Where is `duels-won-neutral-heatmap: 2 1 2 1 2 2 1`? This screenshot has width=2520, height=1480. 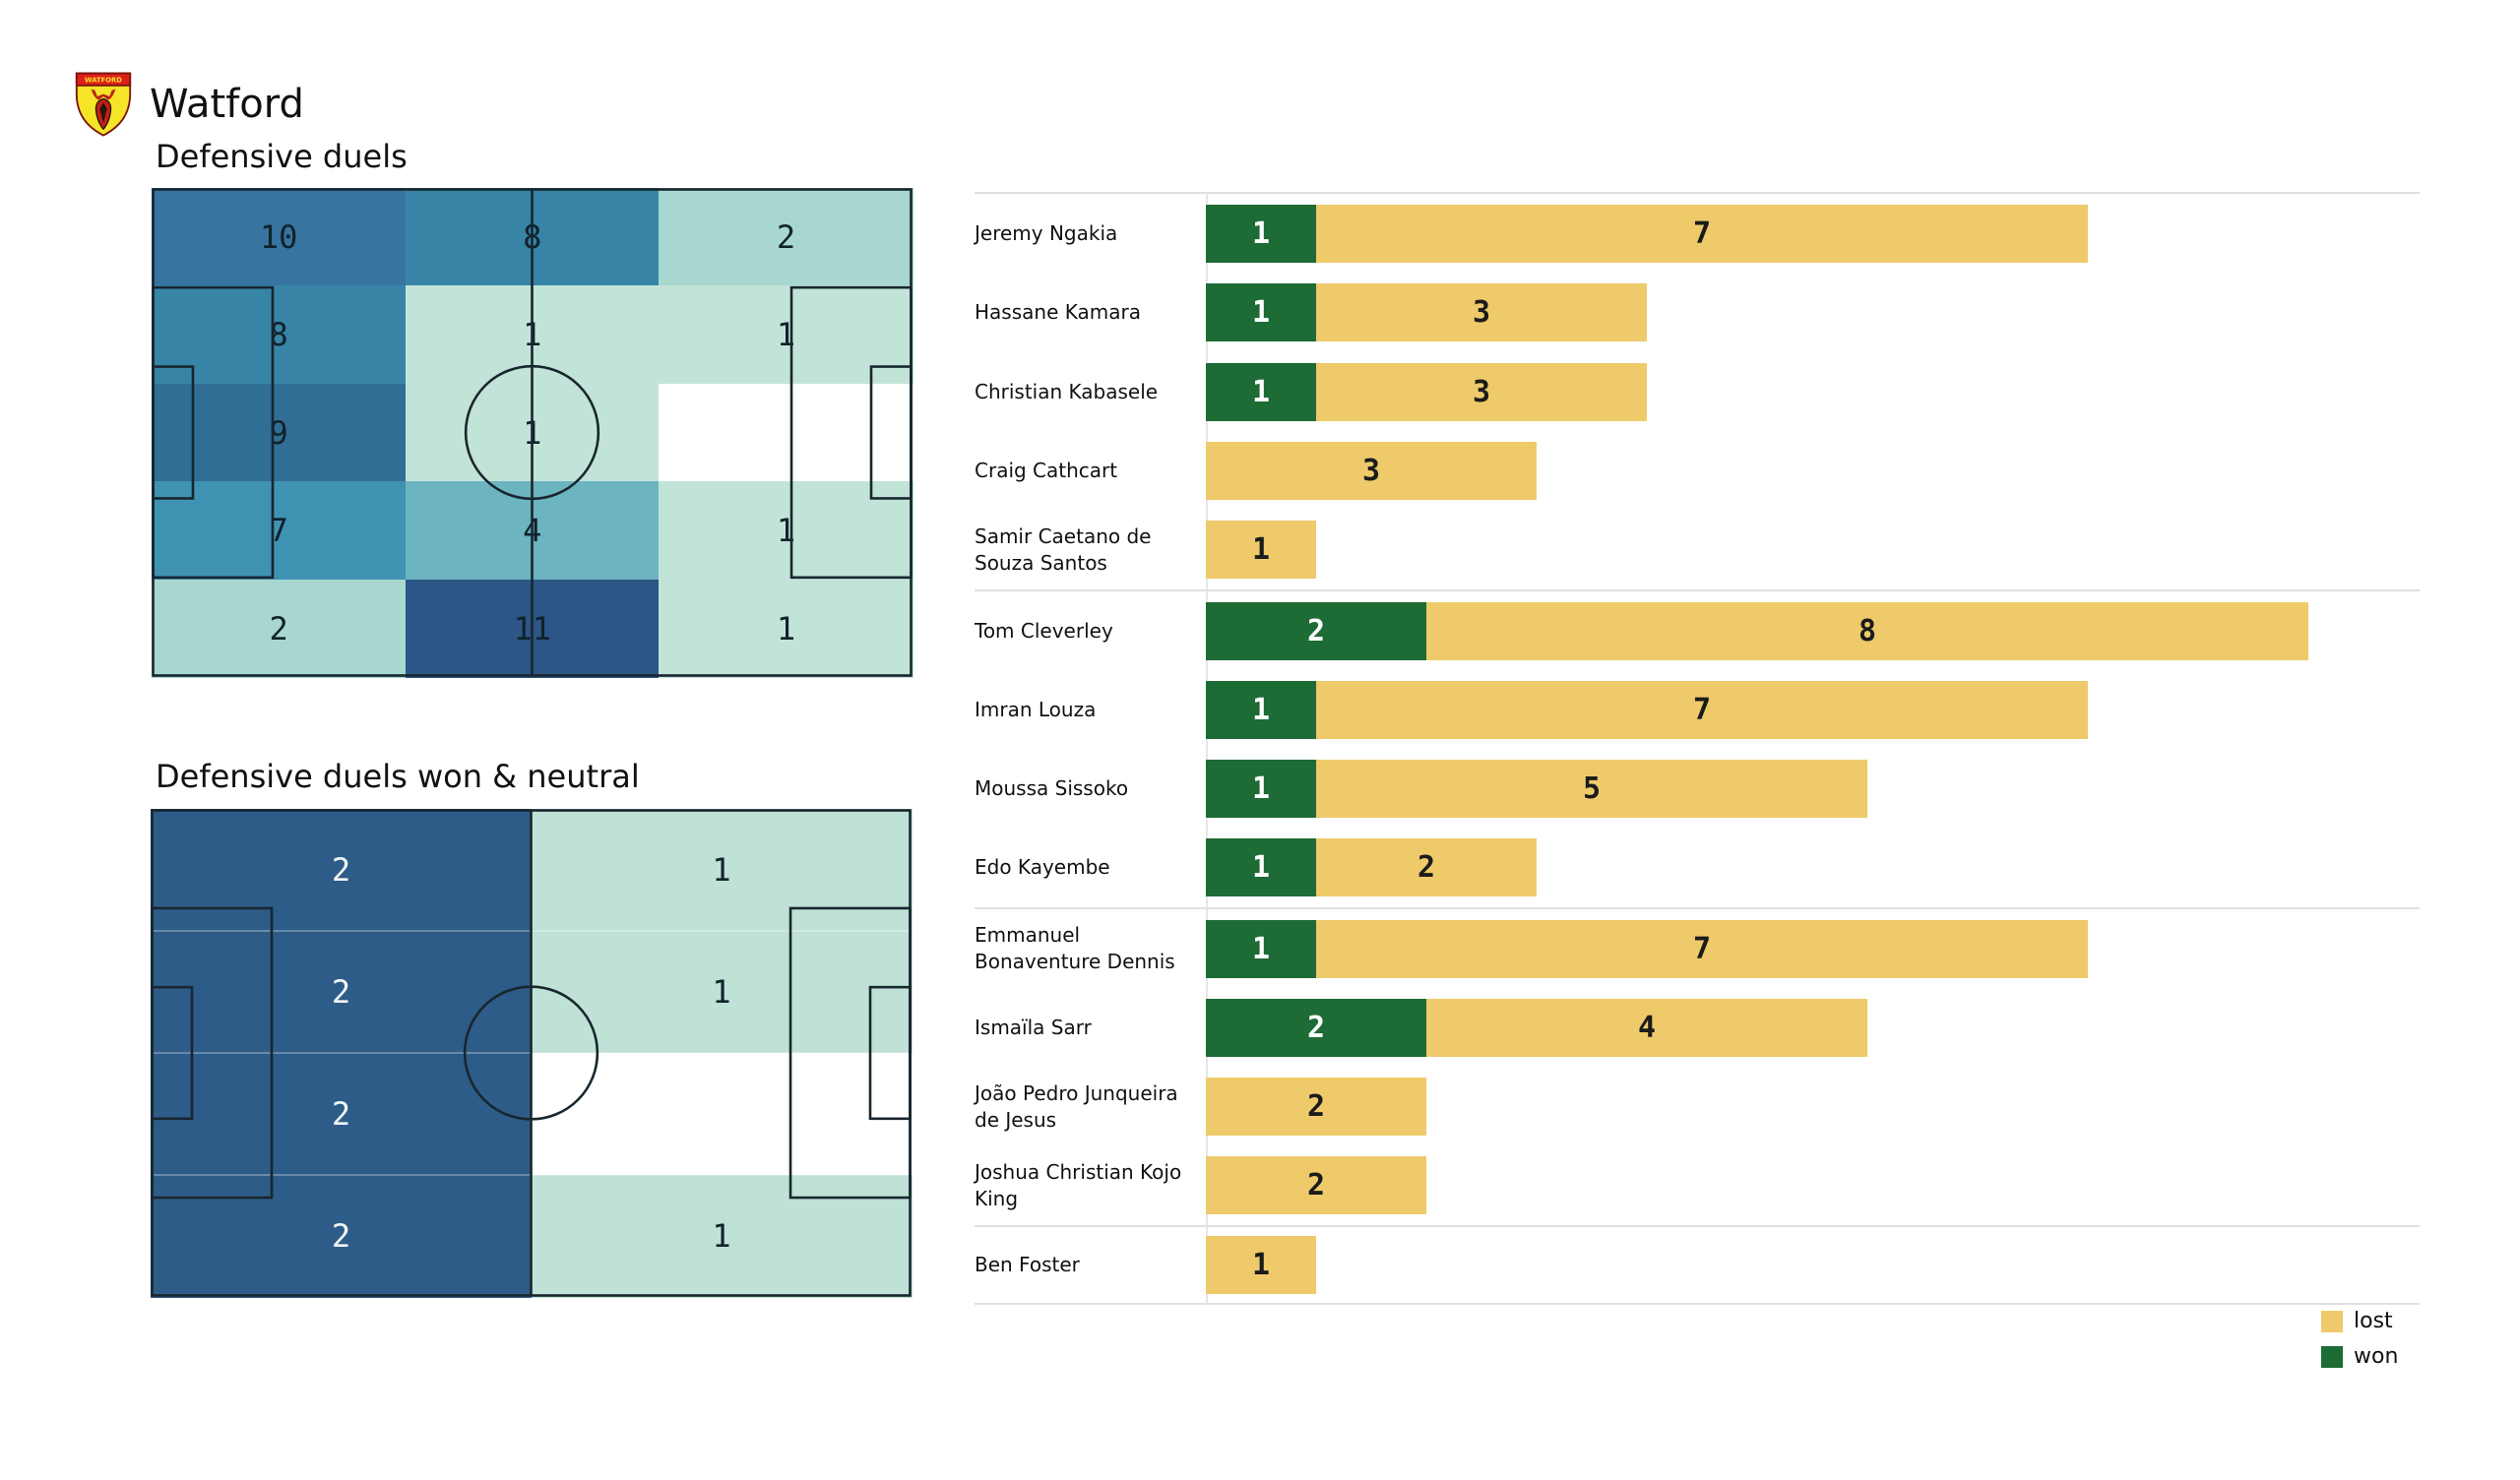 duels-won-neutral-heatmap: 2 1 2 1 2 2 1 is located at coordinates (532, 1054).